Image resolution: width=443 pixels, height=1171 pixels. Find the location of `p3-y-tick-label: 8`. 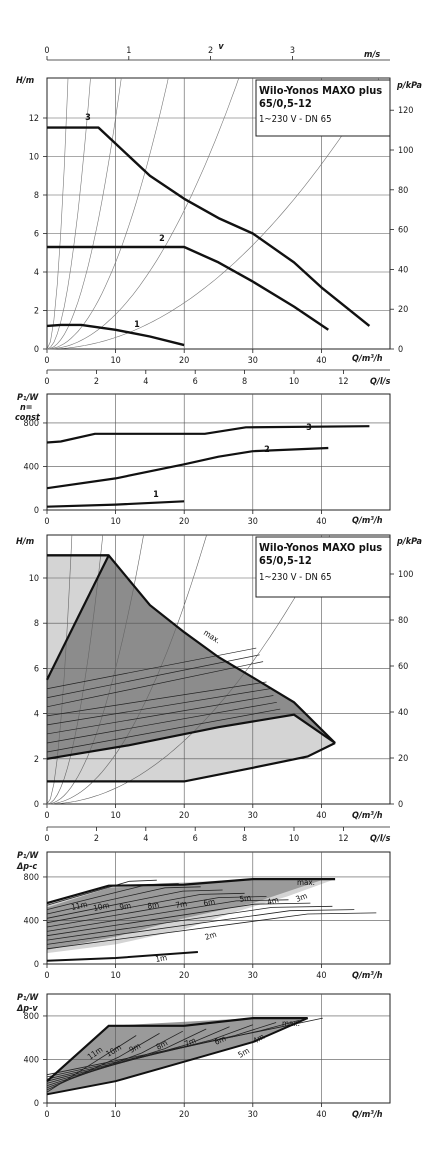

p3-y-tick-label: 8 is located at coordinates (36, 624).